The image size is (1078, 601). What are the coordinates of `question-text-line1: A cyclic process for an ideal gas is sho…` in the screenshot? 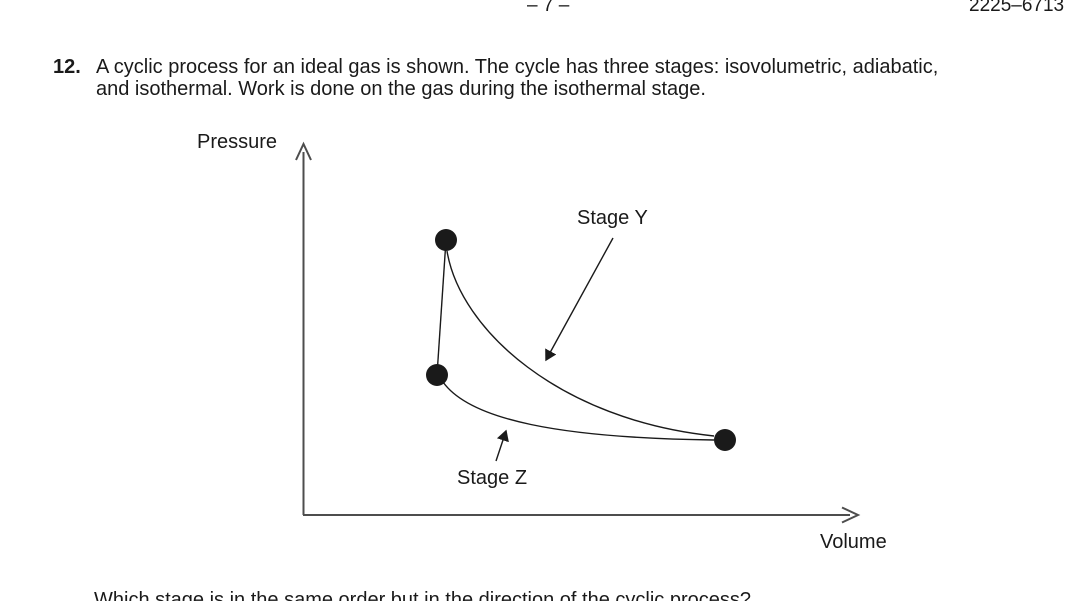 It's located at (517, 67).